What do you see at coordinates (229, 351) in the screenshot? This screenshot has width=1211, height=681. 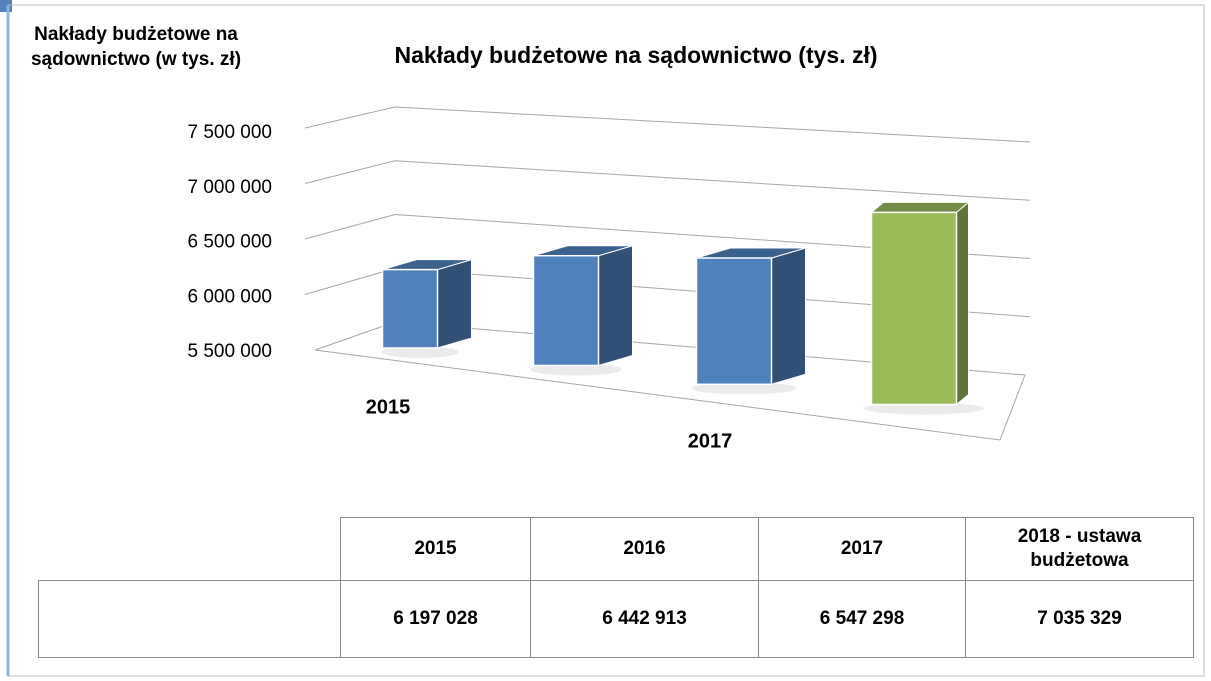 I see `y-tick-label: 5 500 000` at bounding box center [229, 351].